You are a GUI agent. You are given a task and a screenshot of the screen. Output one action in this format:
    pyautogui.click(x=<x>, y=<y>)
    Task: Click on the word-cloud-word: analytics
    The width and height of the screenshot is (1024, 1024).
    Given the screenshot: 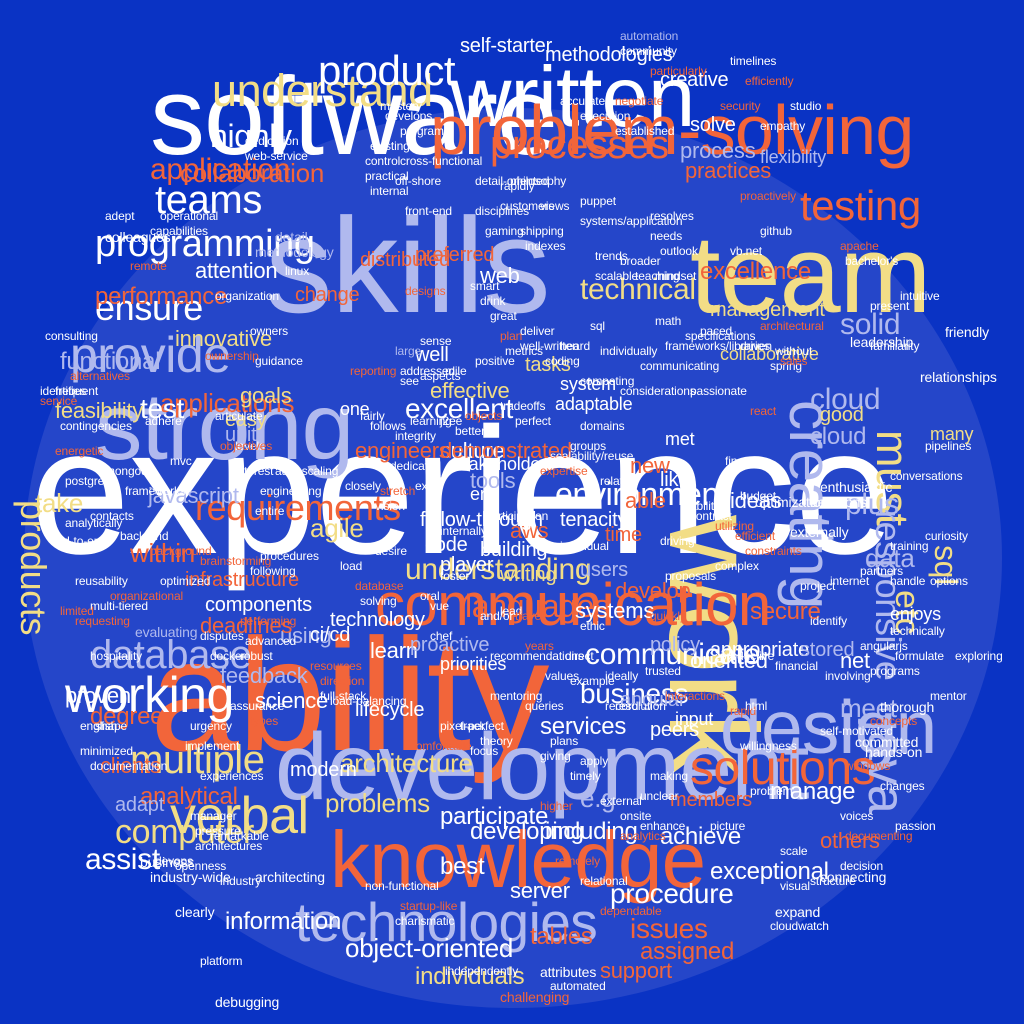 What is the action you would take?
    pyautogui.click(x=643, y=836)
    